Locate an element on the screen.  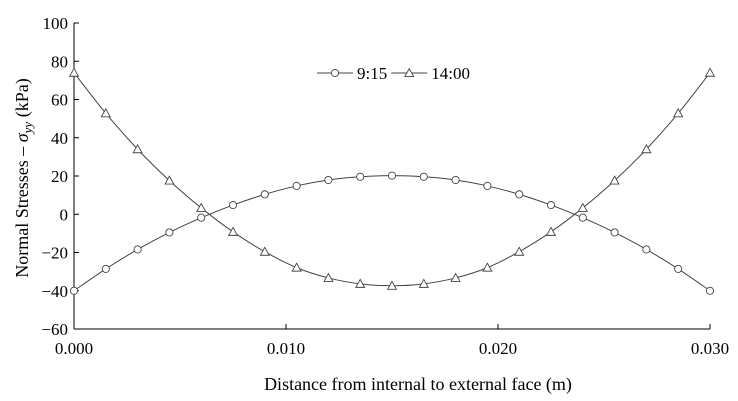
x-axis: 0.000 0.010 0.020 0.030 is located at coordinates (392, 341).